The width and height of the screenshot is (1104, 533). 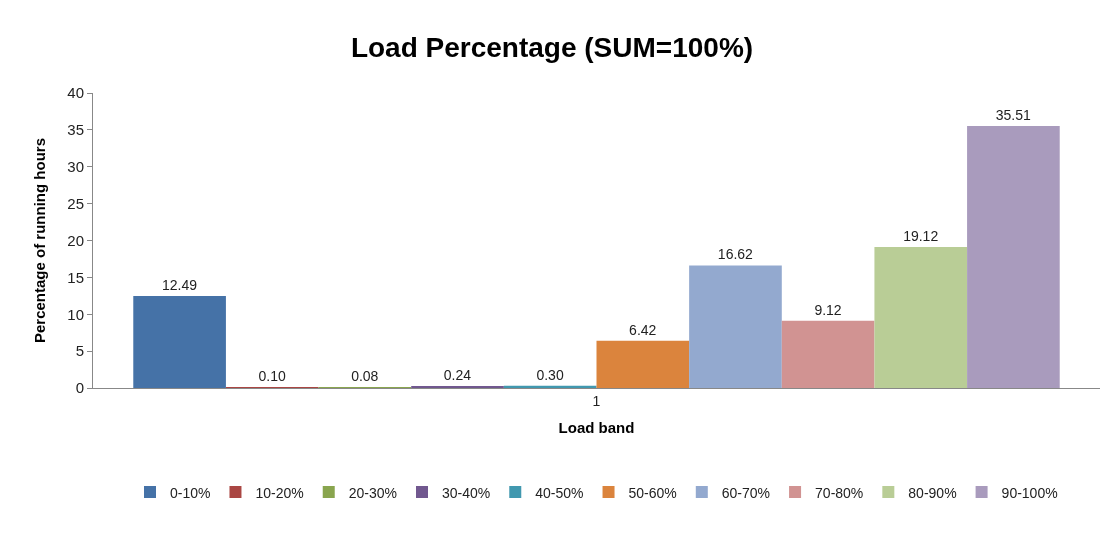 What do you see at coordinates (272, 376) in the screenshot?
I see `data-label: 0.10` at bounding box center [272, 376].